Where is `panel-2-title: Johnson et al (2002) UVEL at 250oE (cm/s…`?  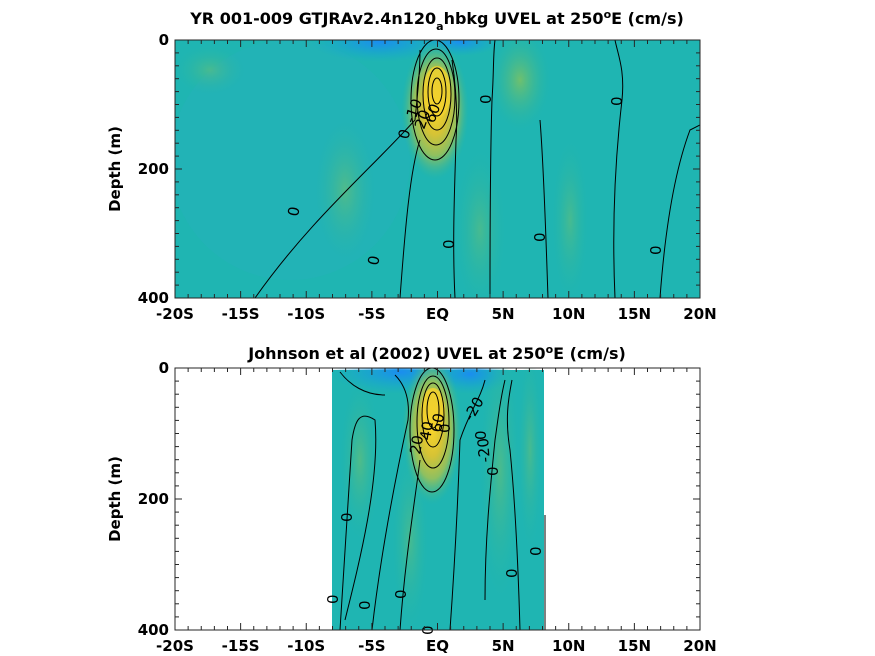 panel-2-title: Johnson et al (2002) UVEL at 250oE (cm/s… is located at coordinates (436, 353).